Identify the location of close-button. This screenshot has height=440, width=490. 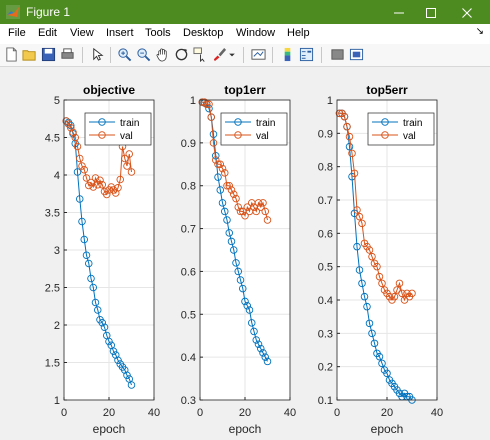
(467, 12).